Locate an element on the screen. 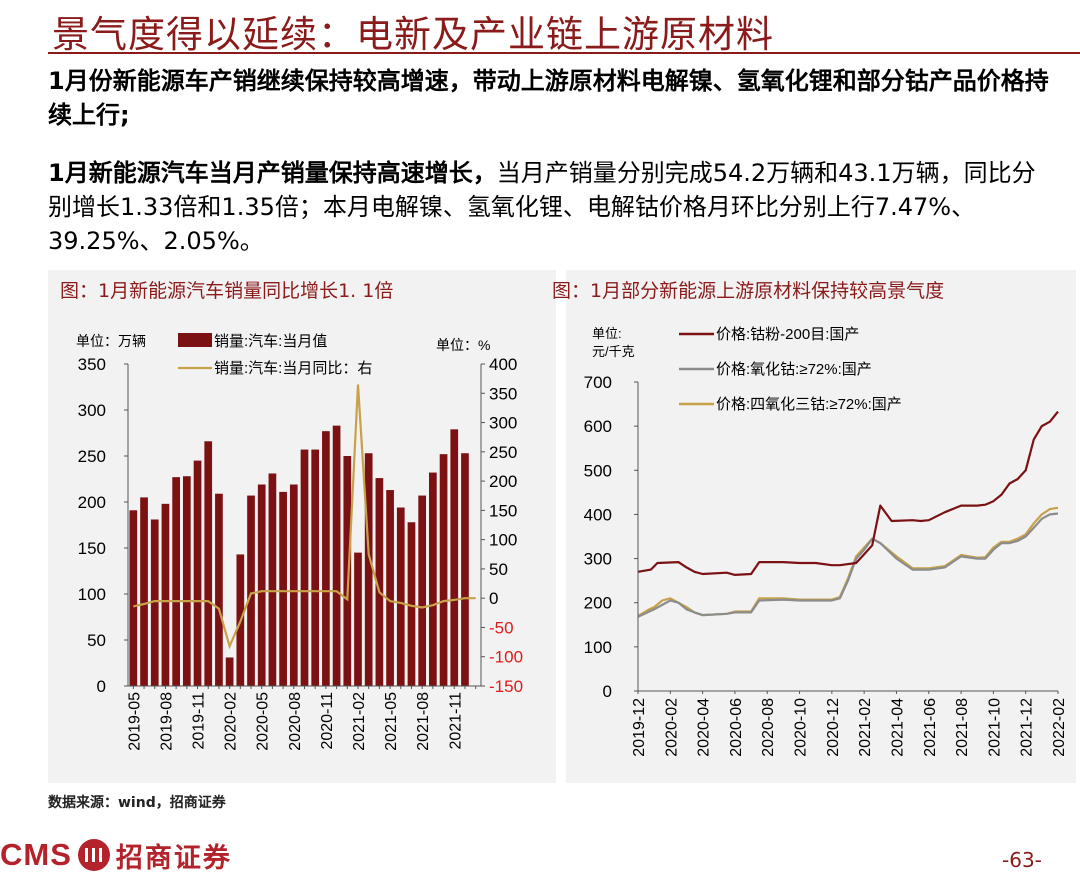  right-y-tick-label: -100 is located at coordinates (506, 657).